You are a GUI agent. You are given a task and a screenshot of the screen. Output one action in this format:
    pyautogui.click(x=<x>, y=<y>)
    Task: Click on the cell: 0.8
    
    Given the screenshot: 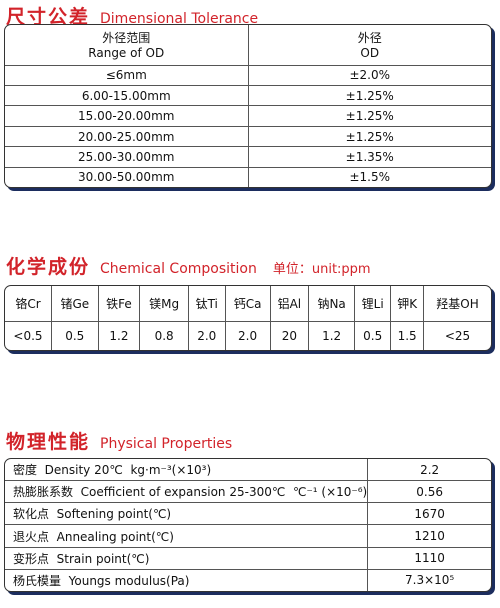 What is the action you would take?
    pyautogui.click(x=164, y=335)
    